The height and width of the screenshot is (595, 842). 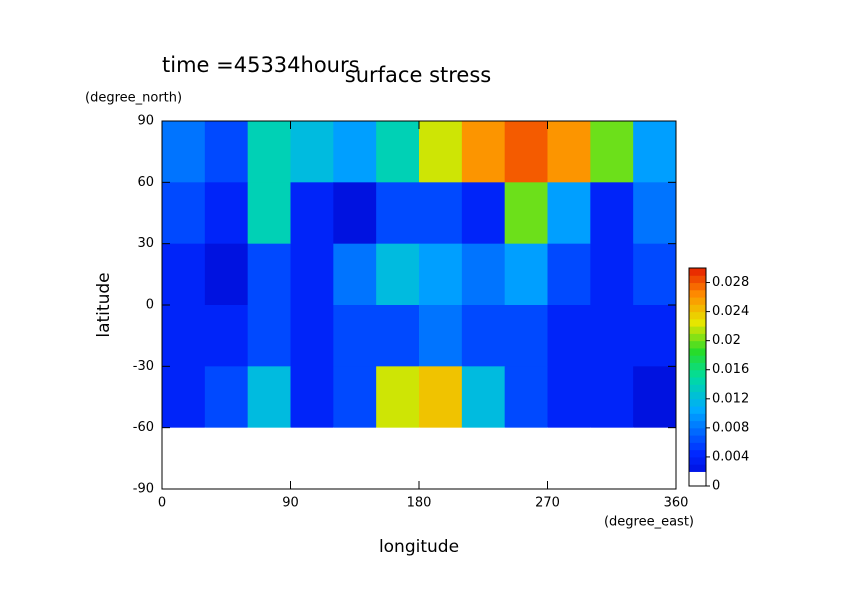 I want to click on y-tick-label: -90, so click(x=143, y=489).